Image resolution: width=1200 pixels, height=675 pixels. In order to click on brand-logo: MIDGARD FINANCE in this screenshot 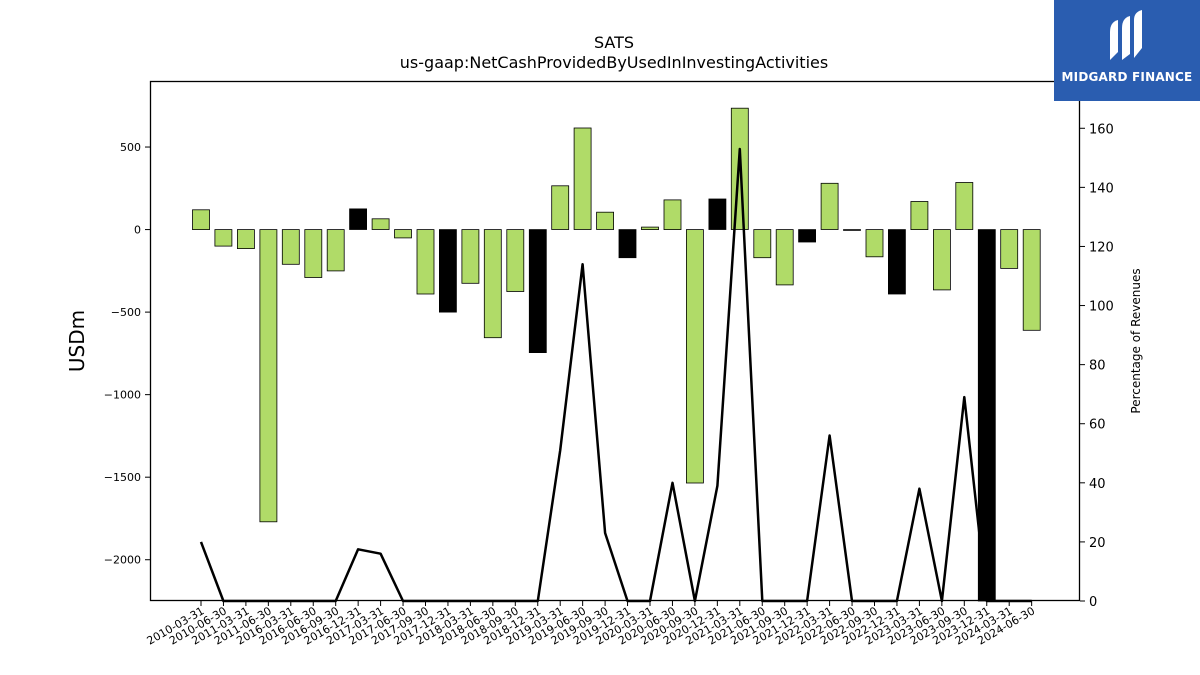, I will do `click(1127, 50)`.